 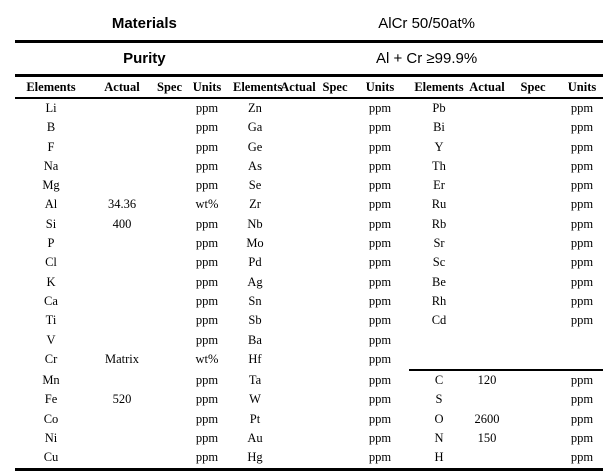 I want to click on element-symbol-cell: K, so click(x=51, y=281).